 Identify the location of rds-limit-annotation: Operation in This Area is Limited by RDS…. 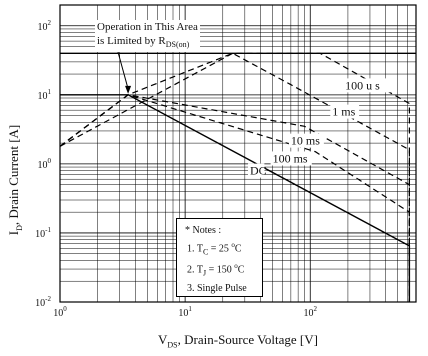
(147, 36).